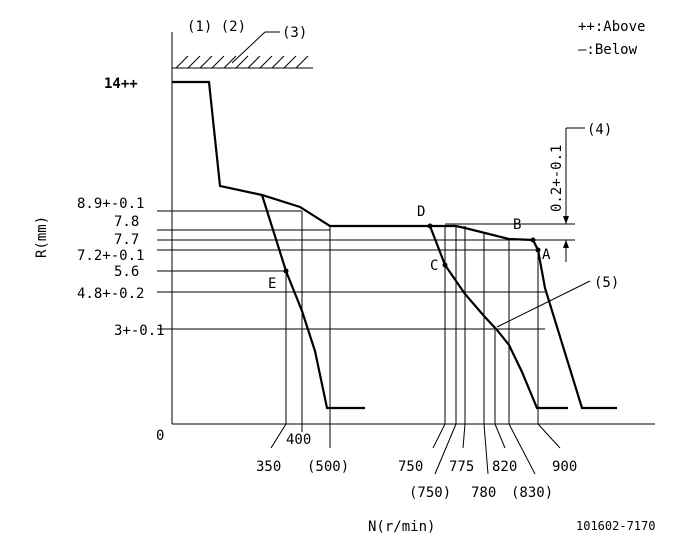  I want to click on point-e-marker, so click(286, 271).